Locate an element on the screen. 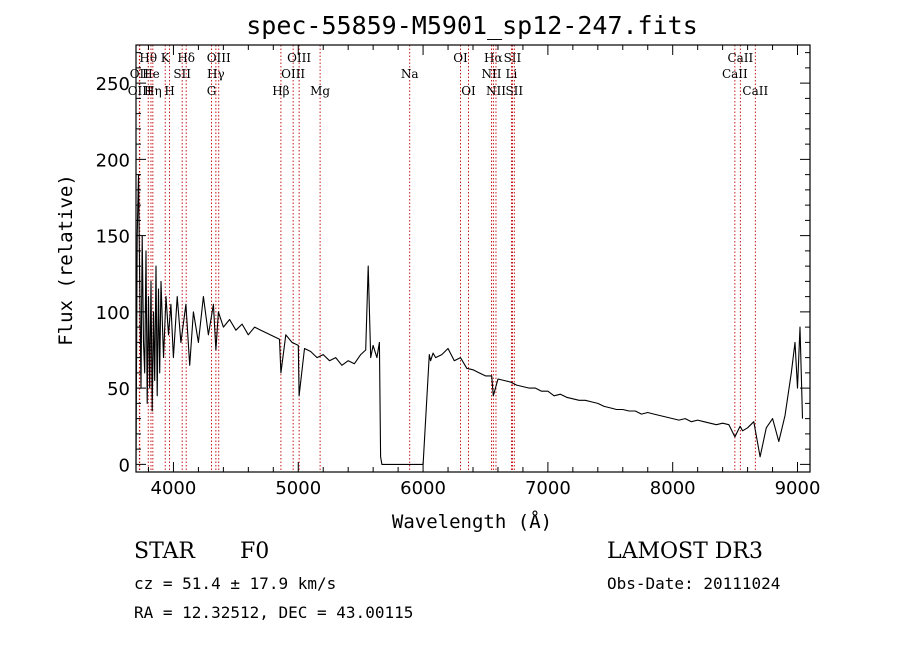  y-tick-label: 150 is located at coordinates (113, 237).